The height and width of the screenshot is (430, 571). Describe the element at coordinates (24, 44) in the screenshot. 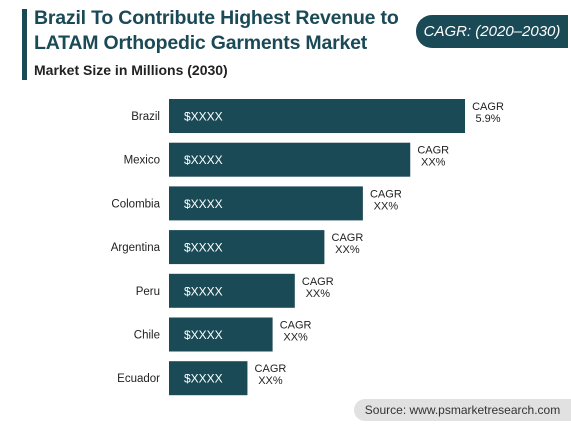

I see `title-accent-bar` at that location.